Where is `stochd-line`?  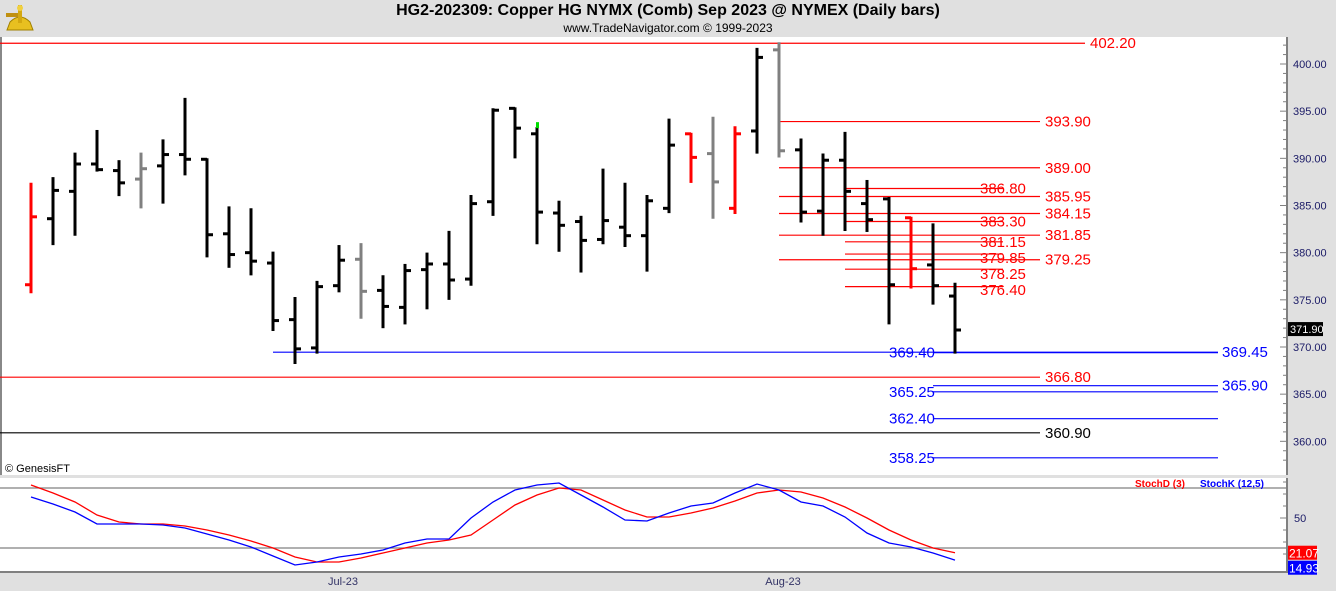 stochd-line is located at coordinates (493, 523).